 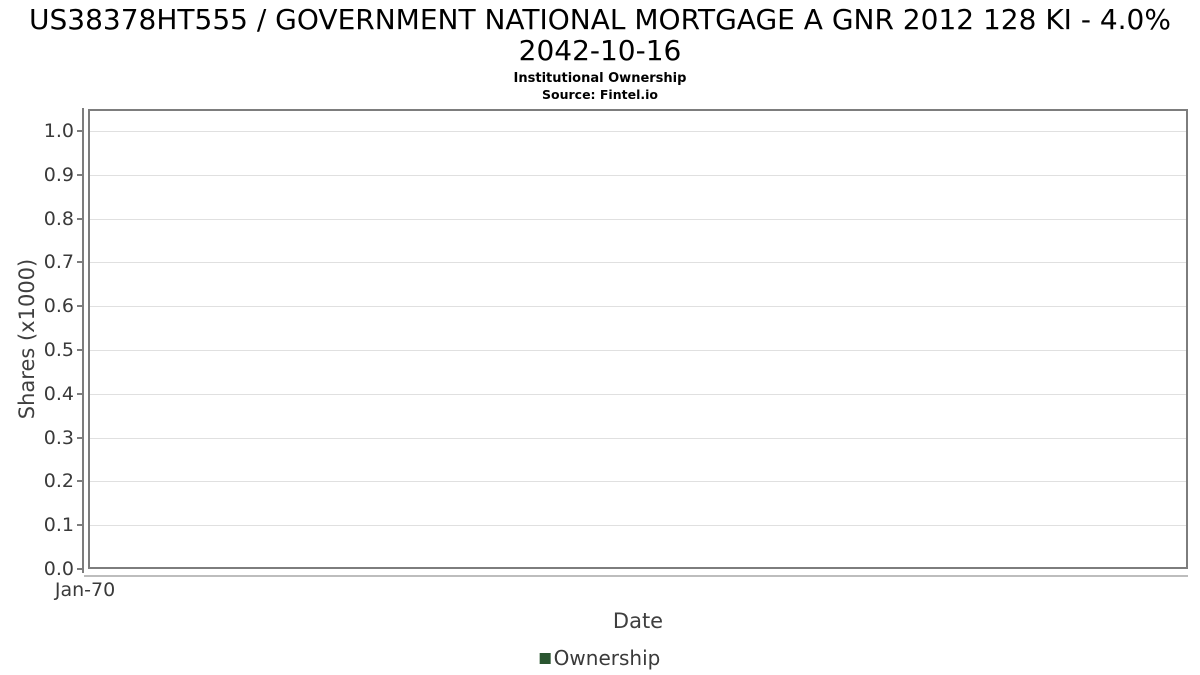 I want to click on legend: Ownership, so click(x=600, y=658).